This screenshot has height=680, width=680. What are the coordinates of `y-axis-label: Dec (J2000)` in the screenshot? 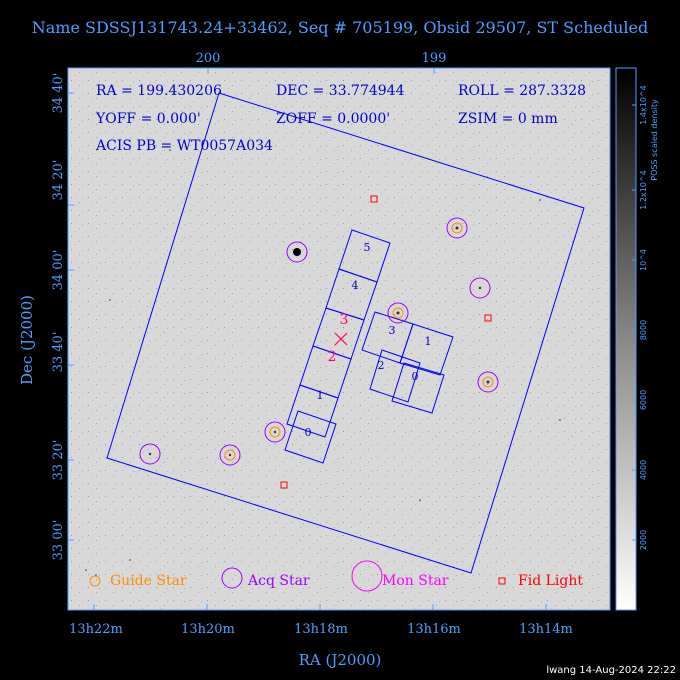 It's located at (27, 340).